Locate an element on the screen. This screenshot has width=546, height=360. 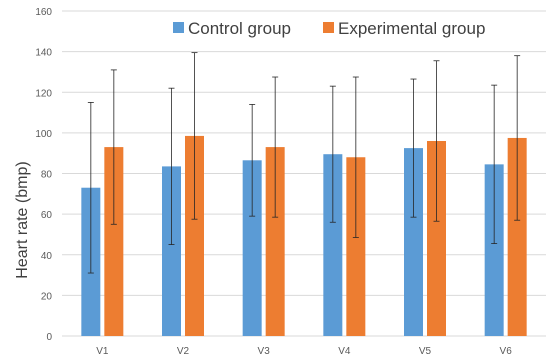
legend: Control group Experimental group is located at coordinates (329, 28).